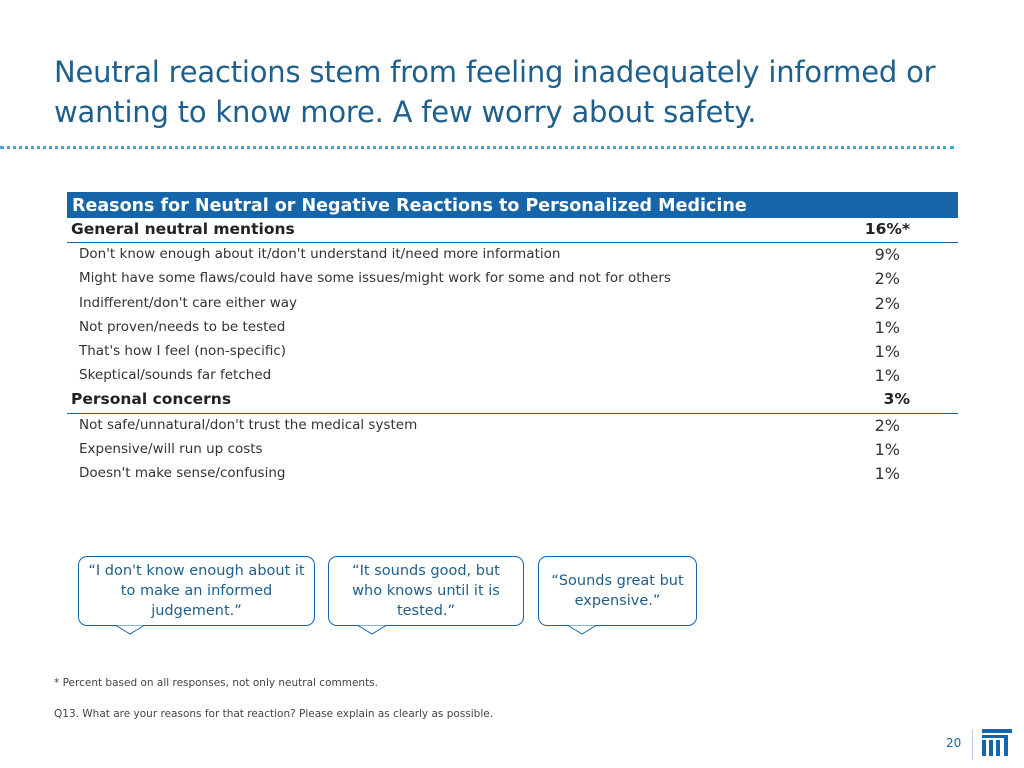 Image resolution: width=1024 pixels, height=768 pixels. I want to click on table-row: Indifferent/don't care either way 2%, so click(512, 304).